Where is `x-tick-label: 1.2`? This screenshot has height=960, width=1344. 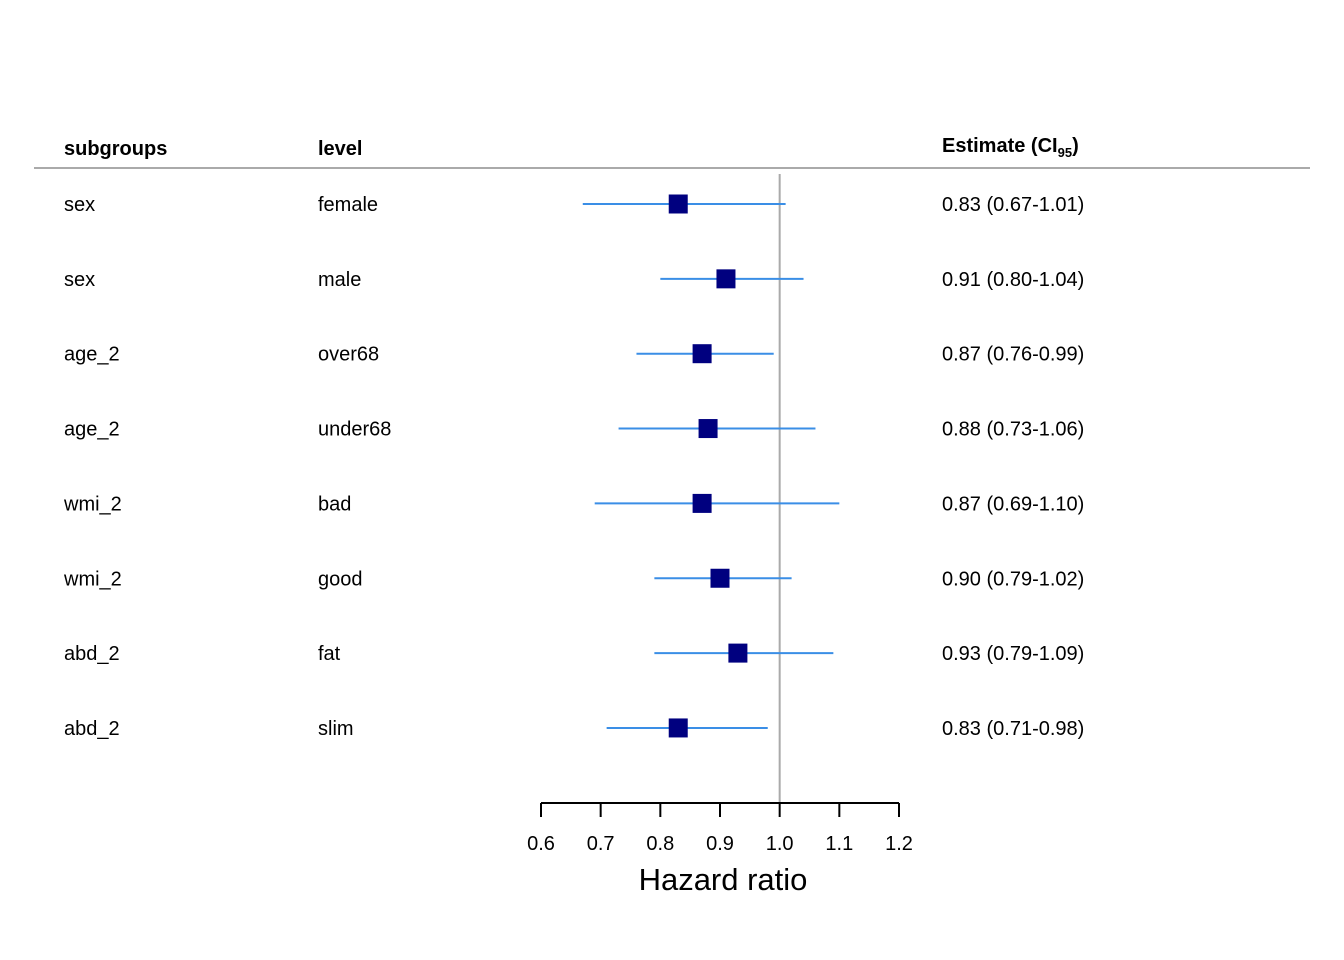
x-tick-label: 1.2 is located at coordinates (899, 844).